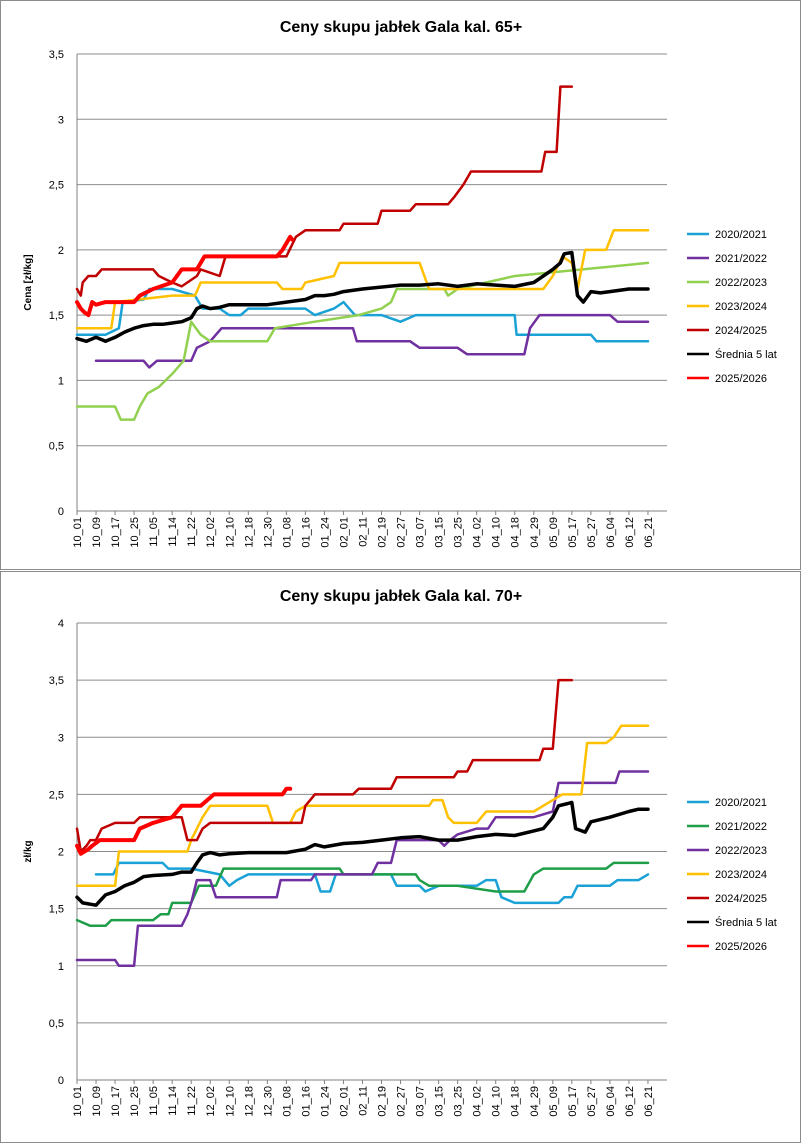 Image resolution: width=802 pixels, height=1144 pixels. What do you see at coordinates (116, 532) in the screenshot?
I see `x-tick-label: 10_17` at bounding box center [116, 532].